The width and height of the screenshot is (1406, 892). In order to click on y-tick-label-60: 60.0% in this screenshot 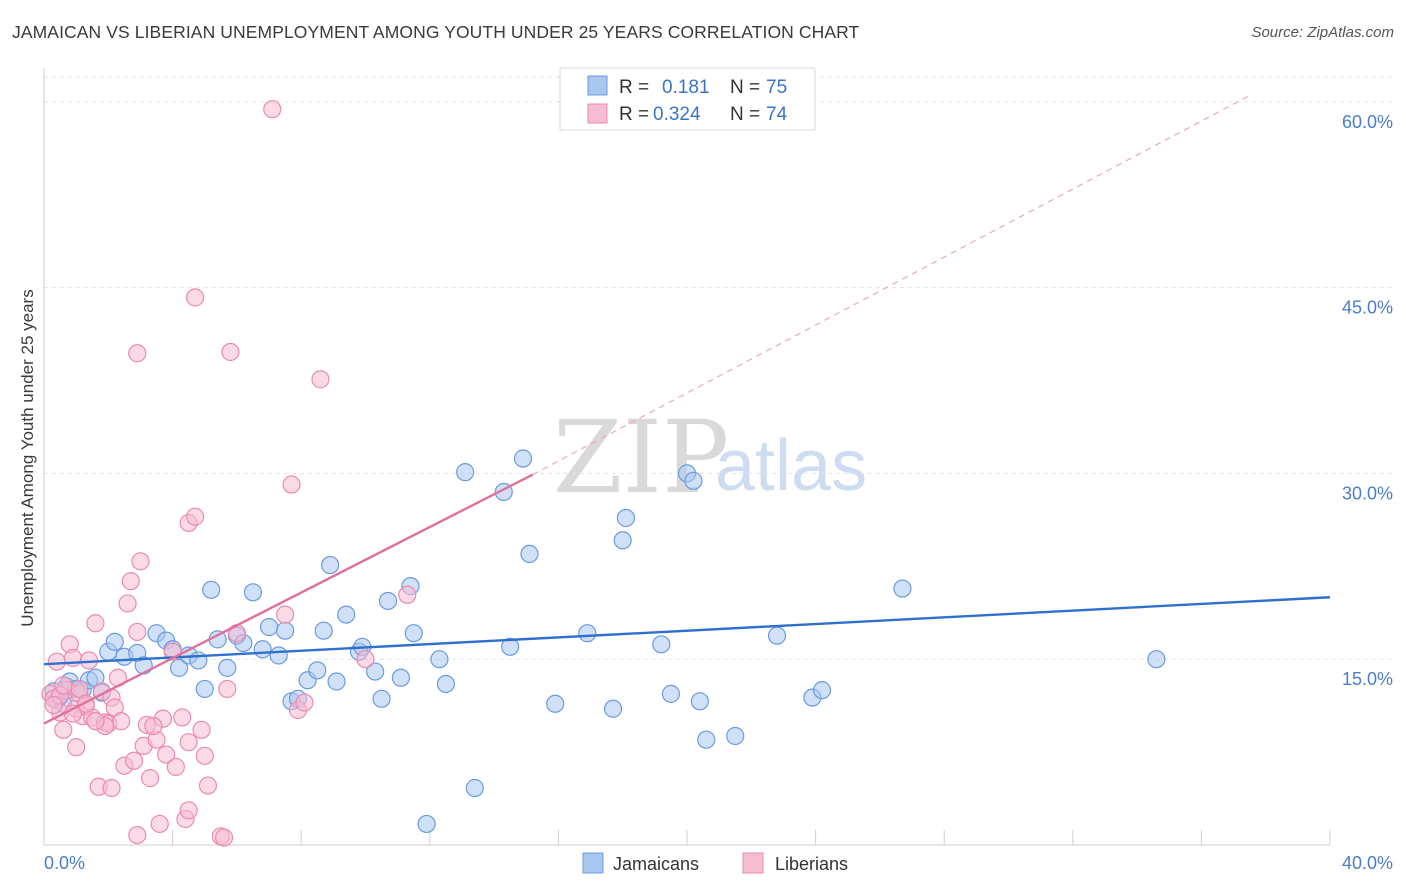, I will do `click(1367, 122)`.